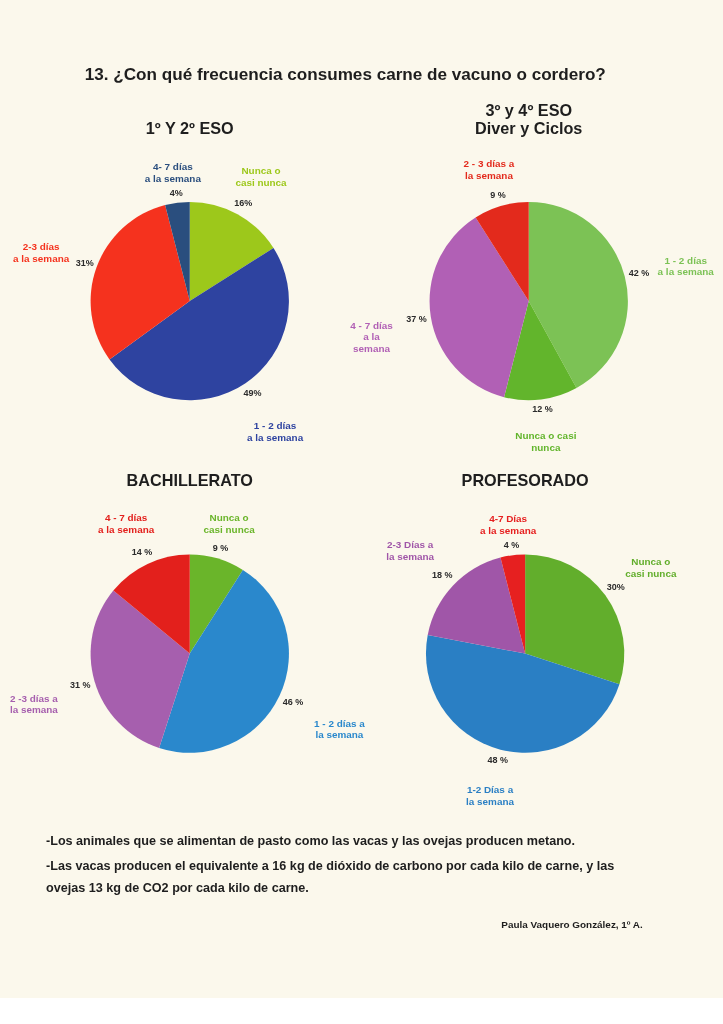 The width and height of the screenshot is (723, 1024). Describe the element at coordinates (442, 575) in the screenshot. I see `data-label: 18 %` at that location.